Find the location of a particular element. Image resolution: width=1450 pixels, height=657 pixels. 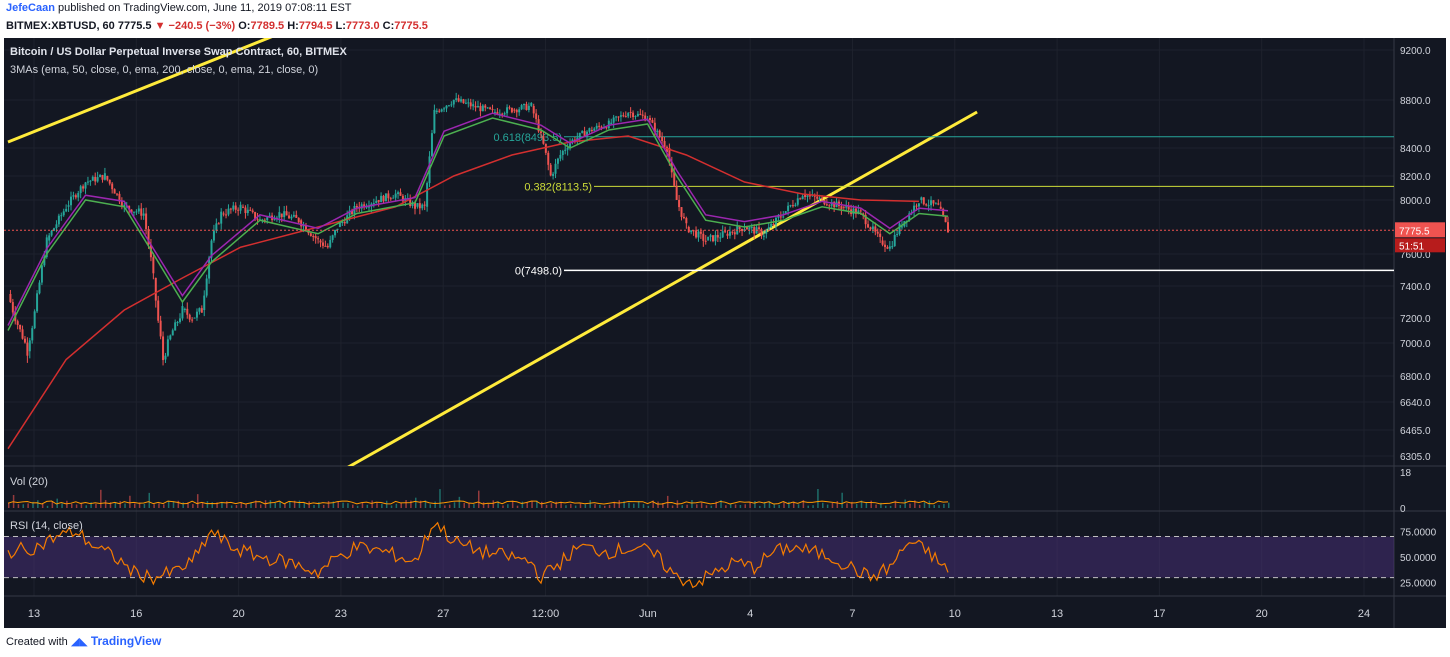

rsi-tick-label: 25.0000 is located at coordinates (1418, 584).